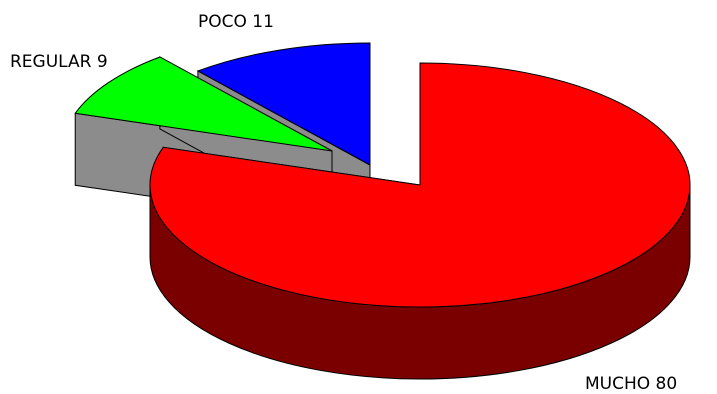 This screenshot has width=717, height=394. Describe the element at coordinates (59, 62) in the screenshot. I see `label-regular: REGULAR 9` at that location.